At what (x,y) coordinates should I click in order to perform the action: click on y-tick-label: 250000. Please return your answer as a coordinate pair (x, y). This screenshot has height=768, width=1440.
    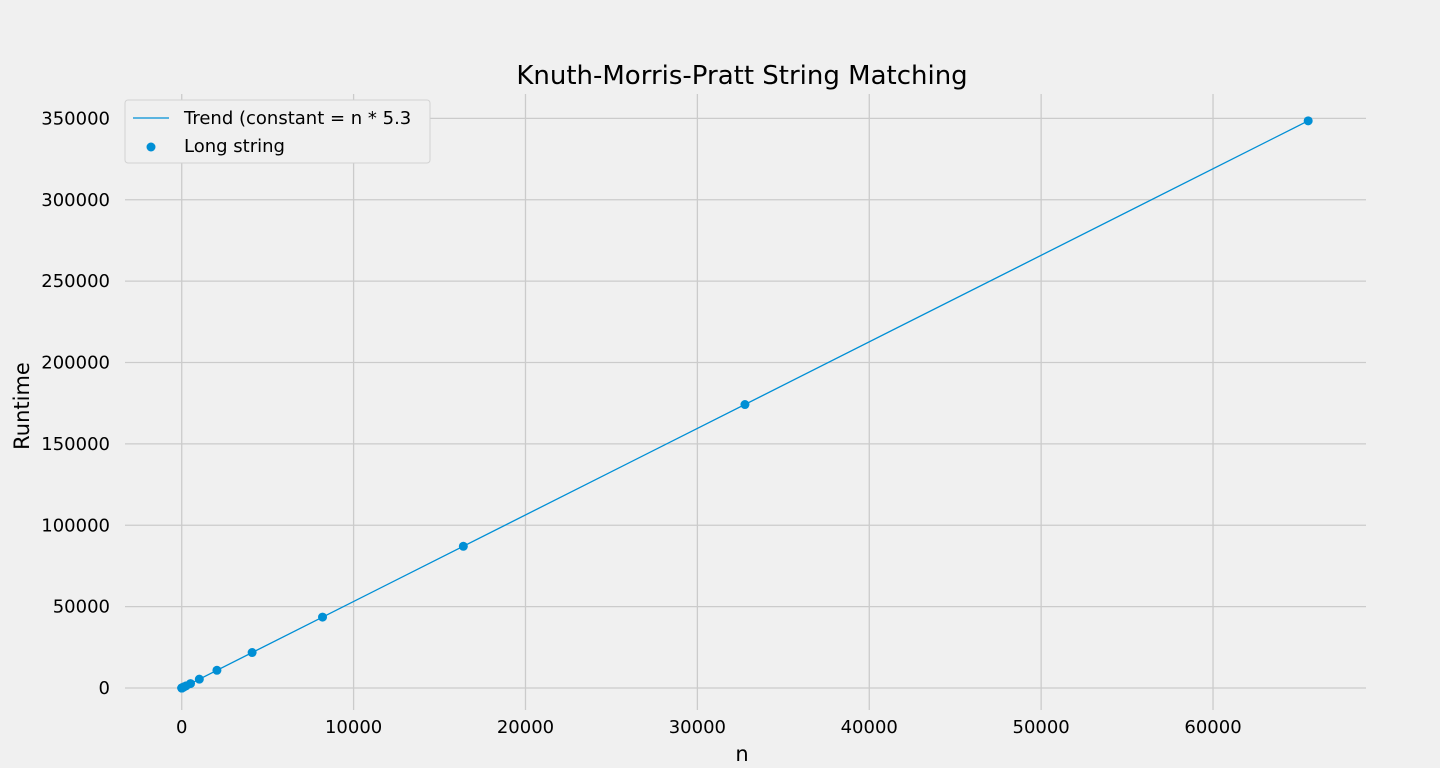
    Looking at the image, I should click on (75, 281).